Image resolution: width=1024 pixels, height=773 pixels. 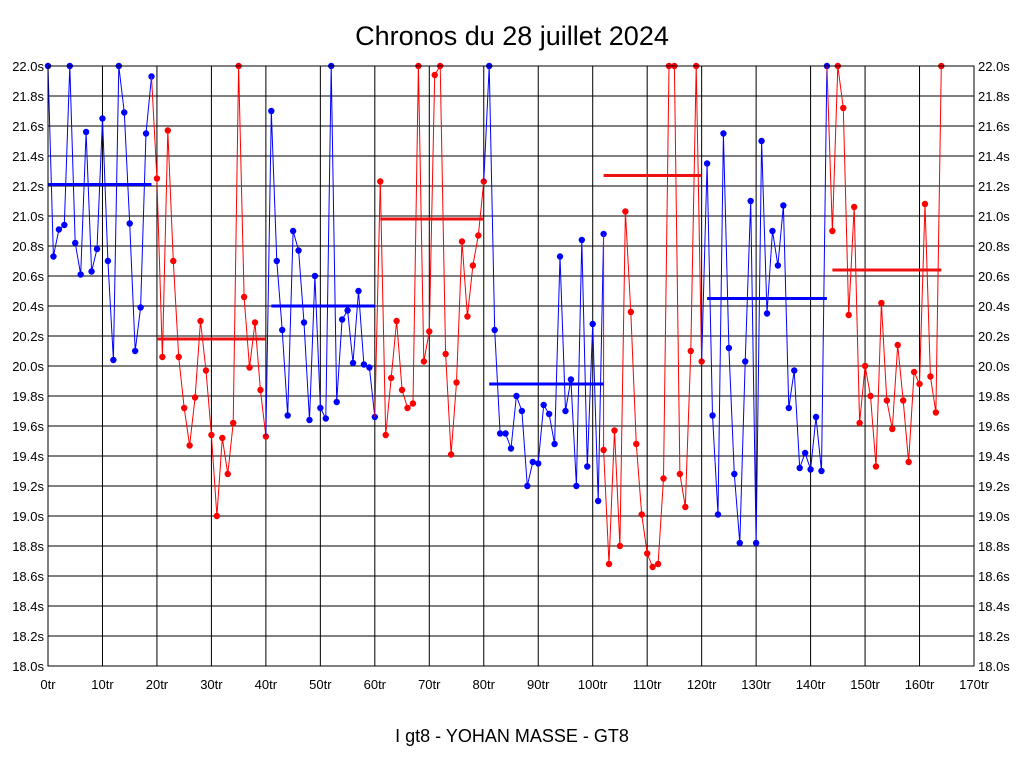 I want to click on x-tick-label: 140tr, so click(x=811, y=684).